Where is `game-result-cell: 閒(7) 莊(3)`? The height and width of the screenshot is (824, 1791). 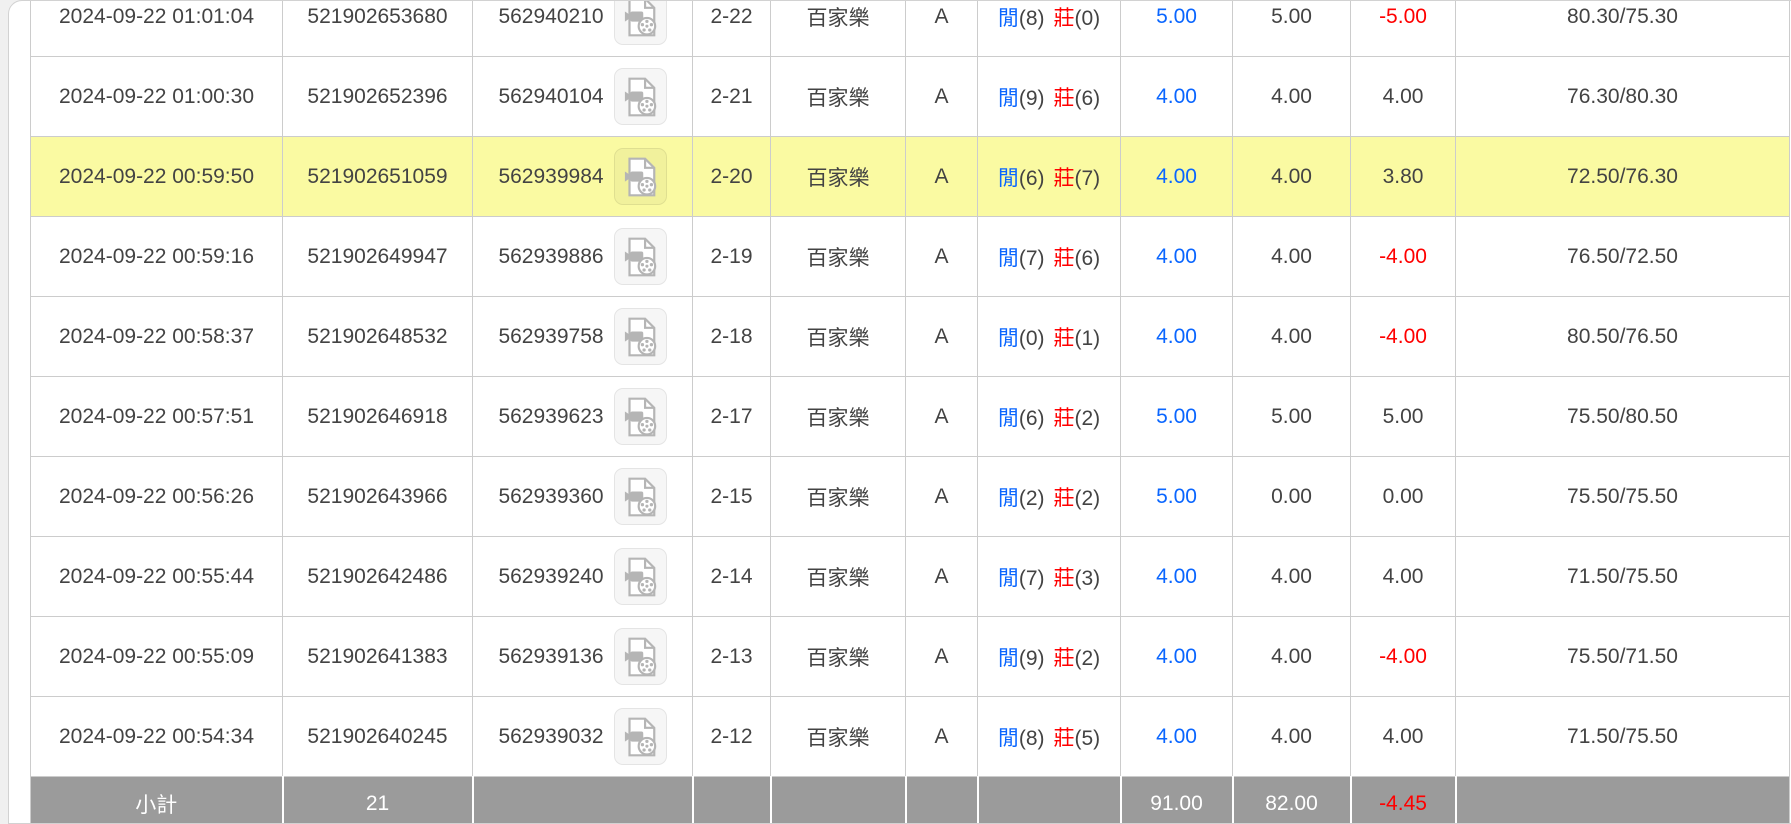 game-result-cell: 閒(7) 莊(3) is located at coordinates (1049, 576).